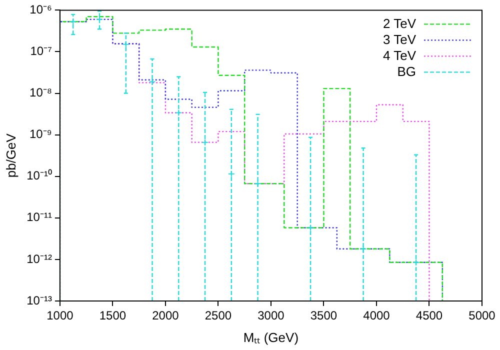  What do you see at coordinates (482, 315) in the screenshot?
I see `x-tick-label: 5000` at bounding box center [482, 315].